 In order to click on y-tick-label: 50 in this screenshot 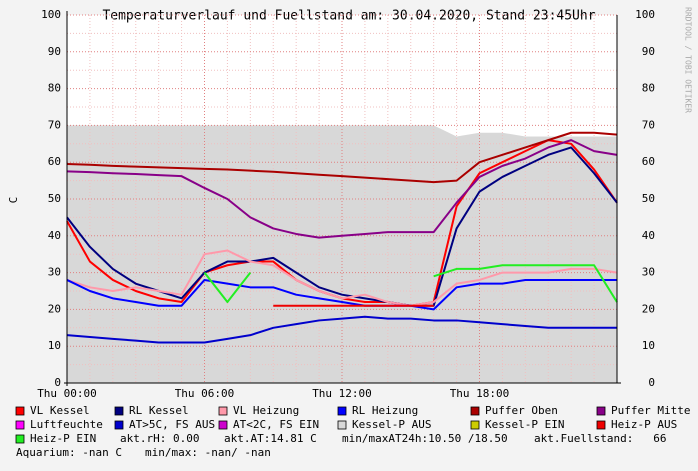, I will do `click(54, 198)`.